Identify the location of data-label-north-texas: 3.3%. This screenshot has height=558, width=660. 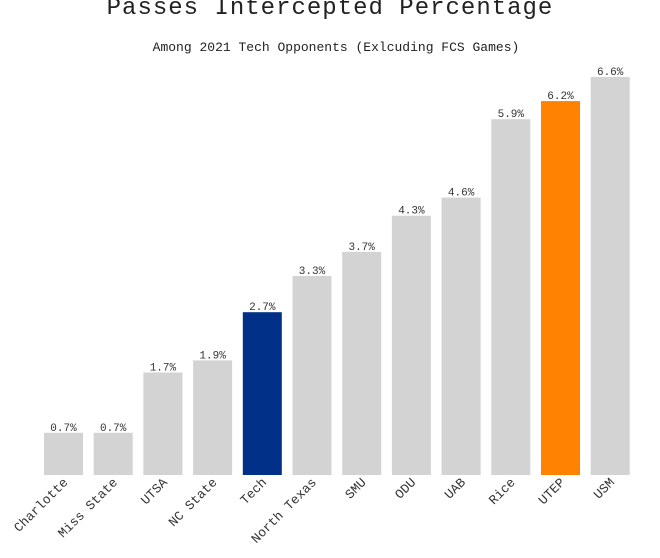
(312, 272).